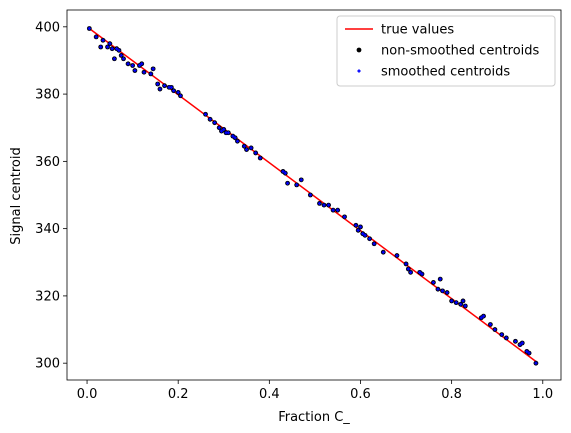 The width and height of the screenshot is (571, 433). I want to click on y-tick-label: 300, so click(47, 364).